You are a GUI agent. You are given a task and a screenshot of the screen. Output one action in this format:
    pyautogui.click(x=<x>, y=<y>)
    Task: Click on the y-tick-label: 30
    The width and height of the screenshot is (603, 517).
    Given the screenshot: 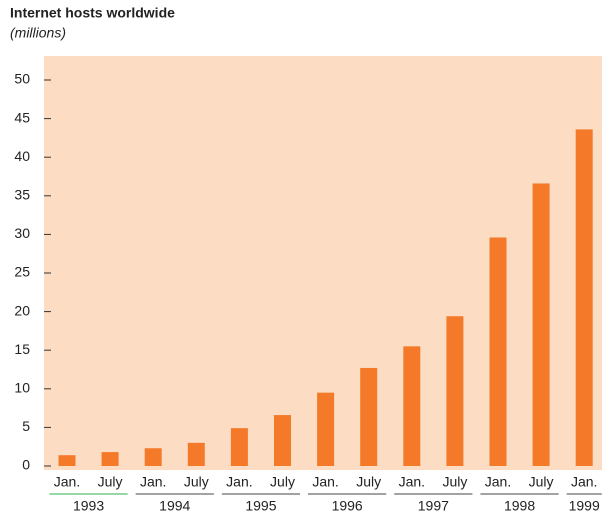 What is the action you would take?
    pyautogui.click(x=22, y=233)
    